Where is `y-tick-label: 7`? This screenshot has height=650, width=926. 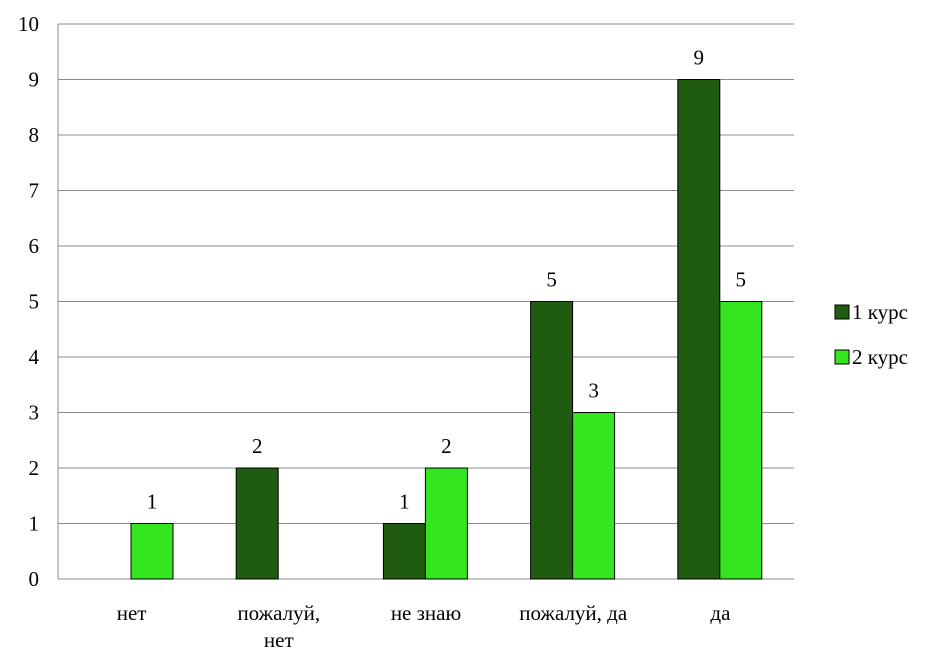
y-tick-label: 7 is located at coordinates (34, 191).